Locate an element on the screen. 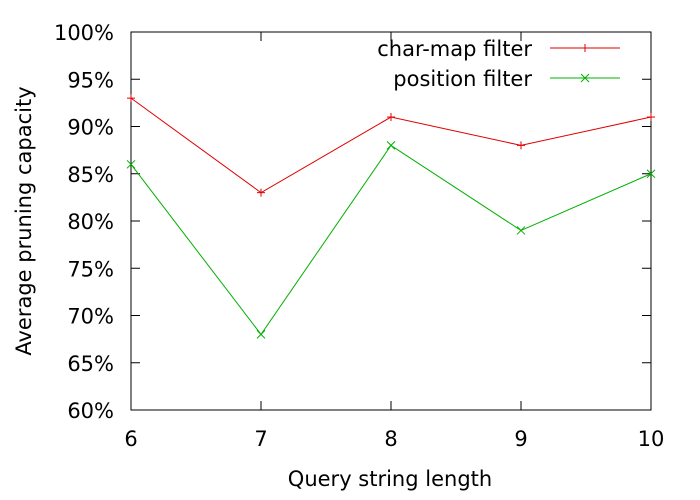 The image size is (700, 500). legend-marker-position is located at coordinates (585, 78).